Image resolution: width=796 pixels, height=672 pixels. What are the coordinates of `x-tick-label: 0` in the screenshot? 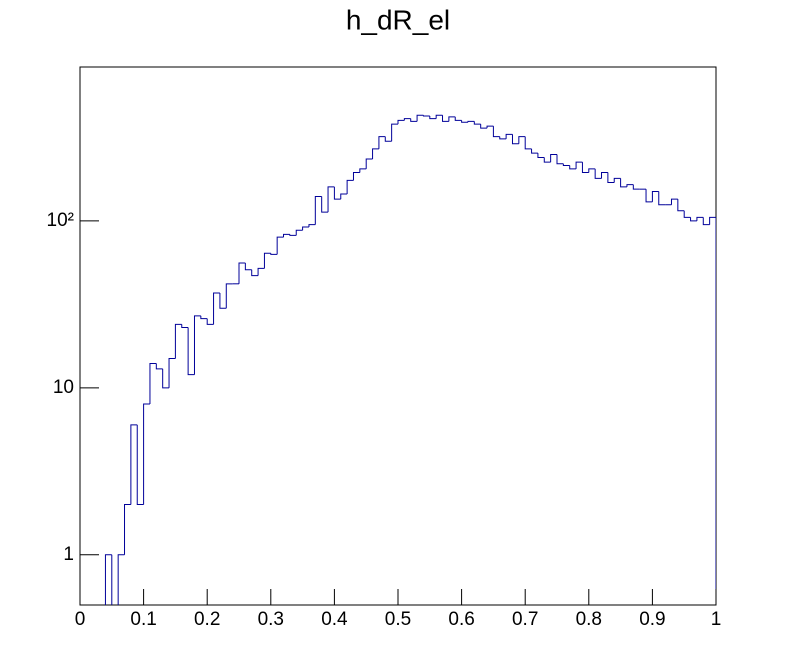 It's located at (80, 619).